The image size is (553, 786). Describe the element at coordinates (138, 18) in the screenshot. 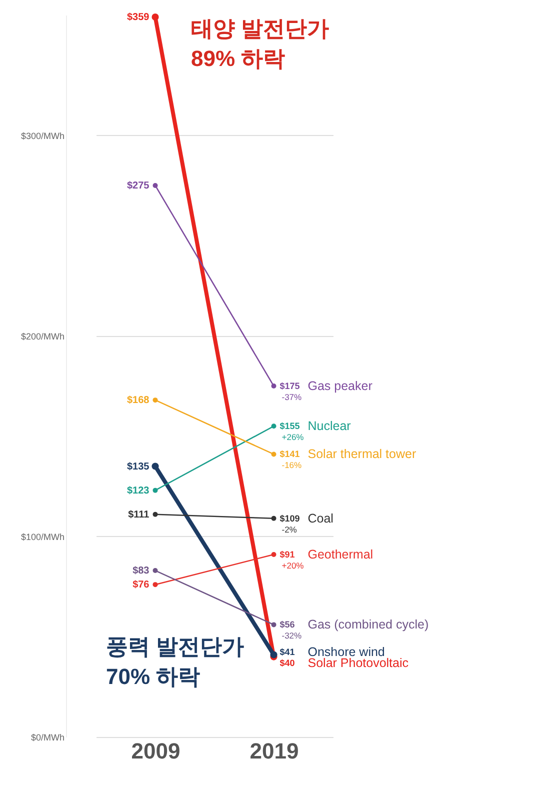

I see `data-label: $359` at that location.